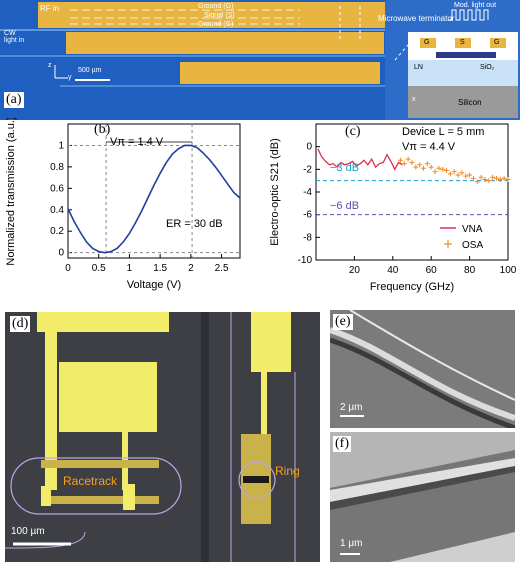 The image size is (520, 565). I want to click on panel-e-label: (e), so click(343, 322).